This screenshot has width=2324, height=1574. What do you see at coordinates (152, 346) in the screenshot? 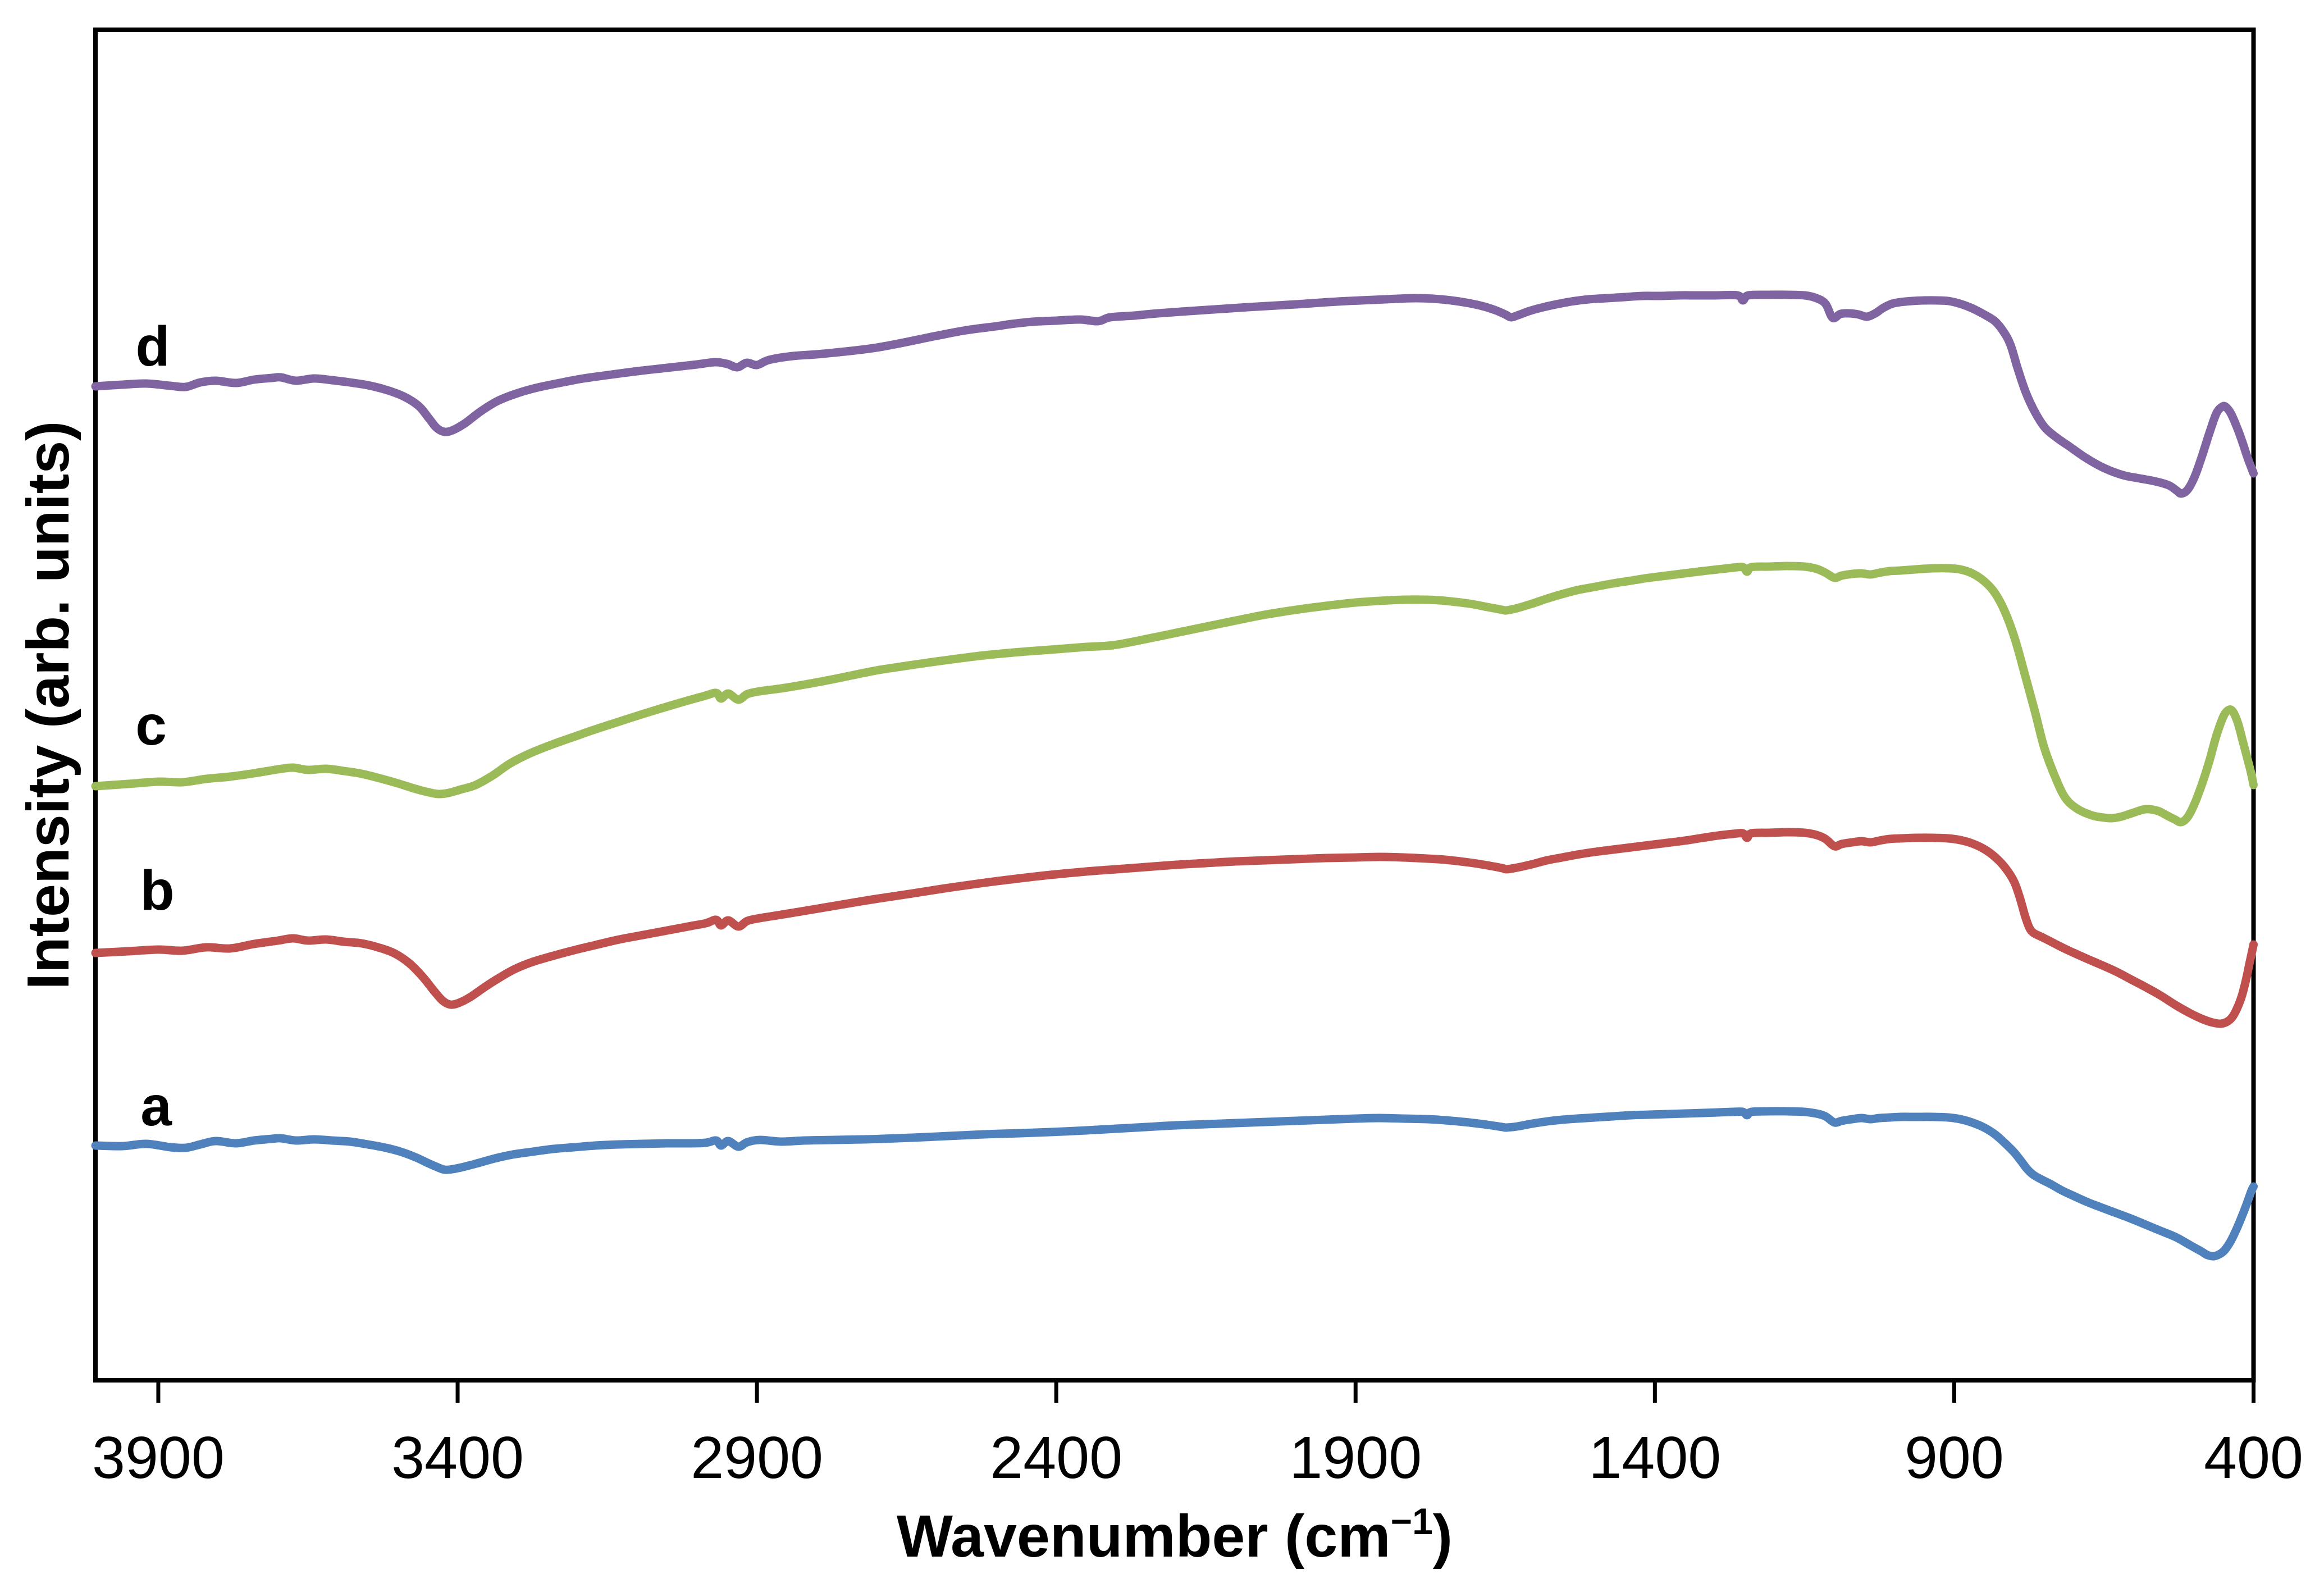
I see `series-d-label: d` at bounding box center [152, 346].